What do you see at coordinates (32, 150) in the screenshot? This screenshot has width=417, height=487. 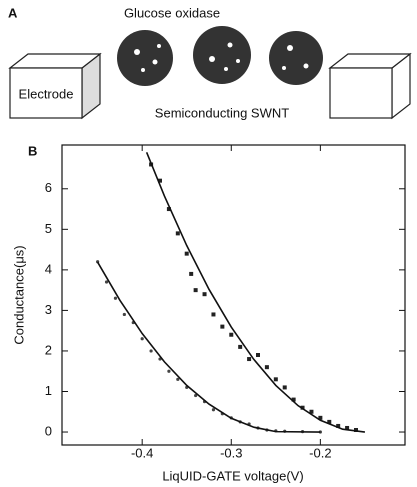 I see `panel-label: B` at bounding box center [32, 150].